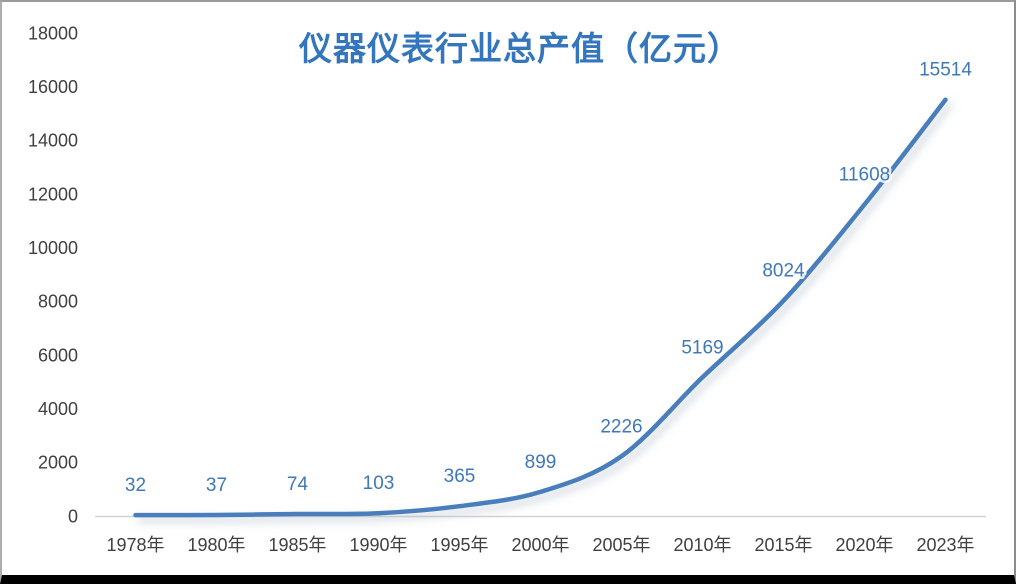 This screenshot has height=584, width=1016. I want to click on x-tick-label: 2000年, so click(540, 545).